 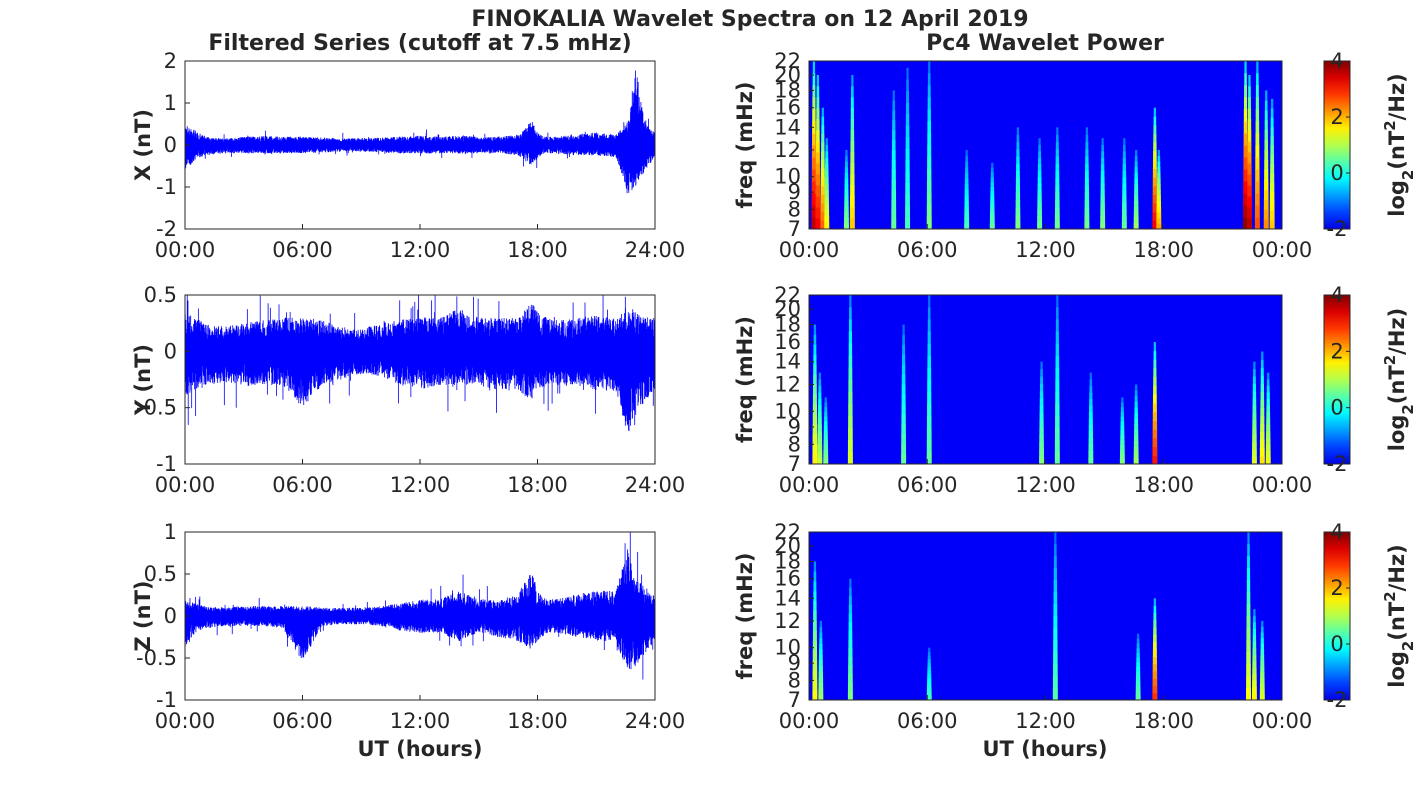 I want to click on z-spectrum-ytick-label: 10, so click(x=787, y=648).